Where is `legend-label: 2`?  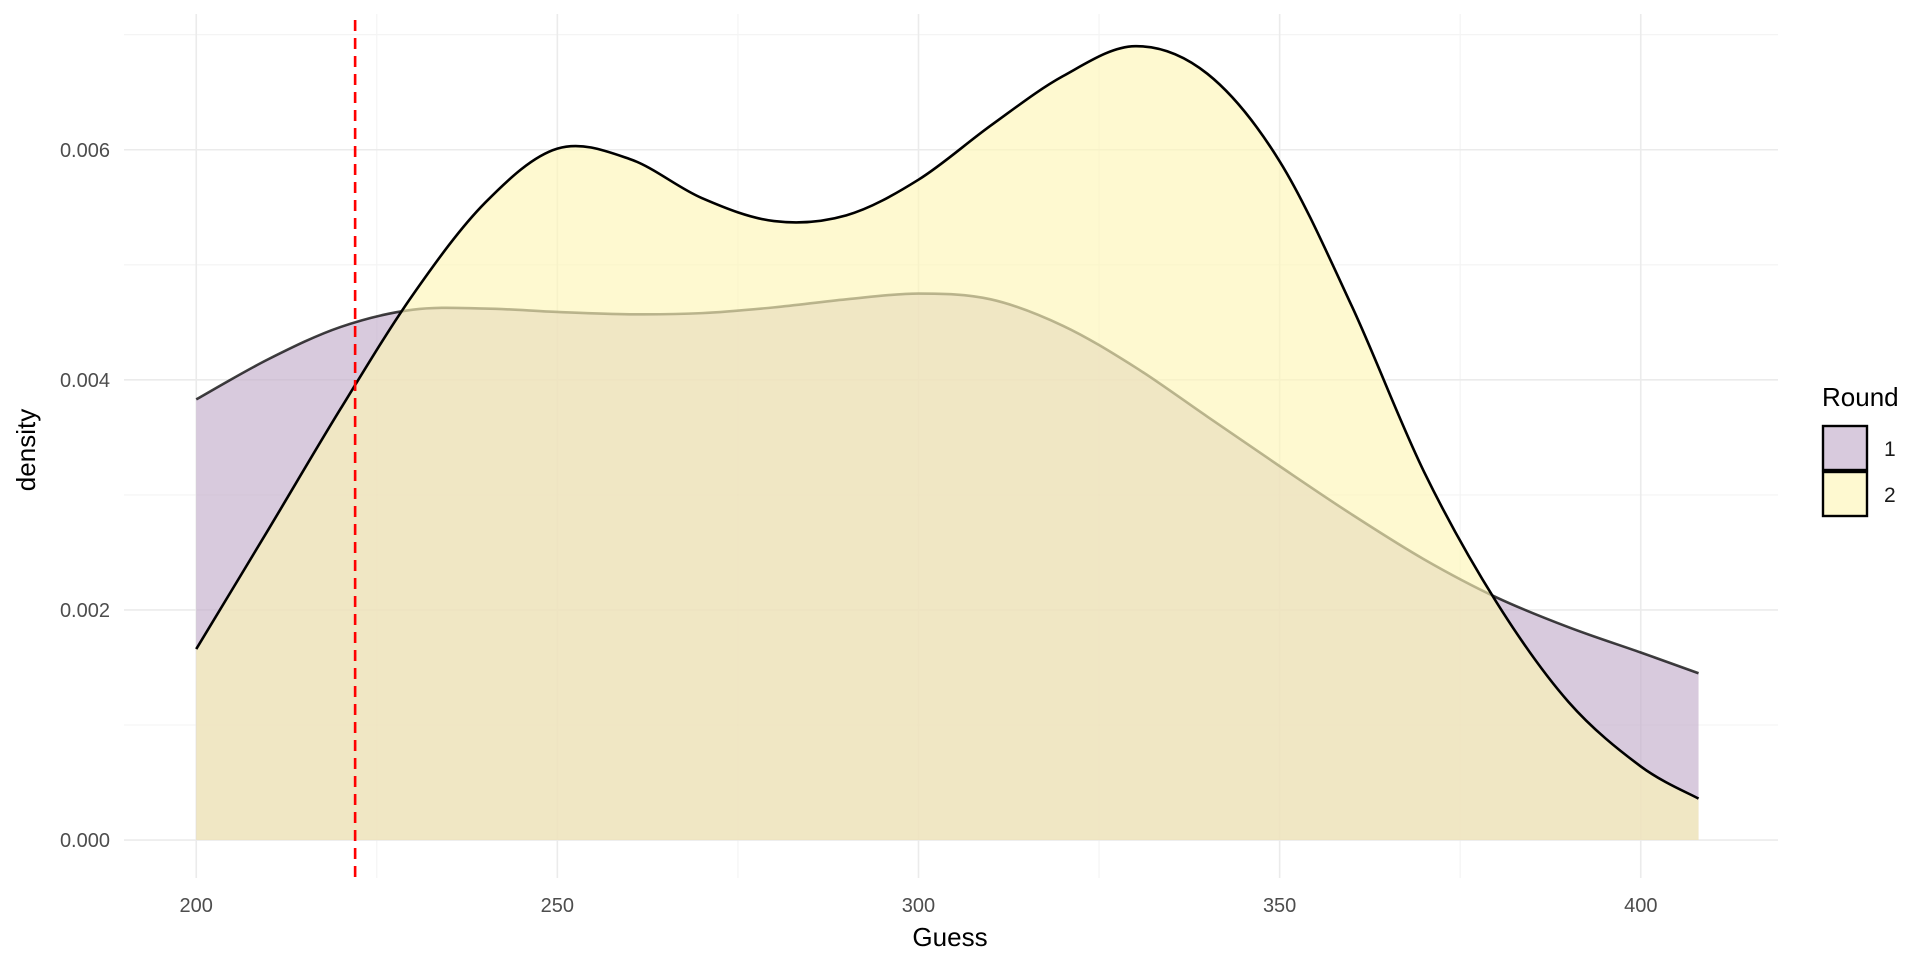
legend-label: 2 is located at coordinates (1890, 495).